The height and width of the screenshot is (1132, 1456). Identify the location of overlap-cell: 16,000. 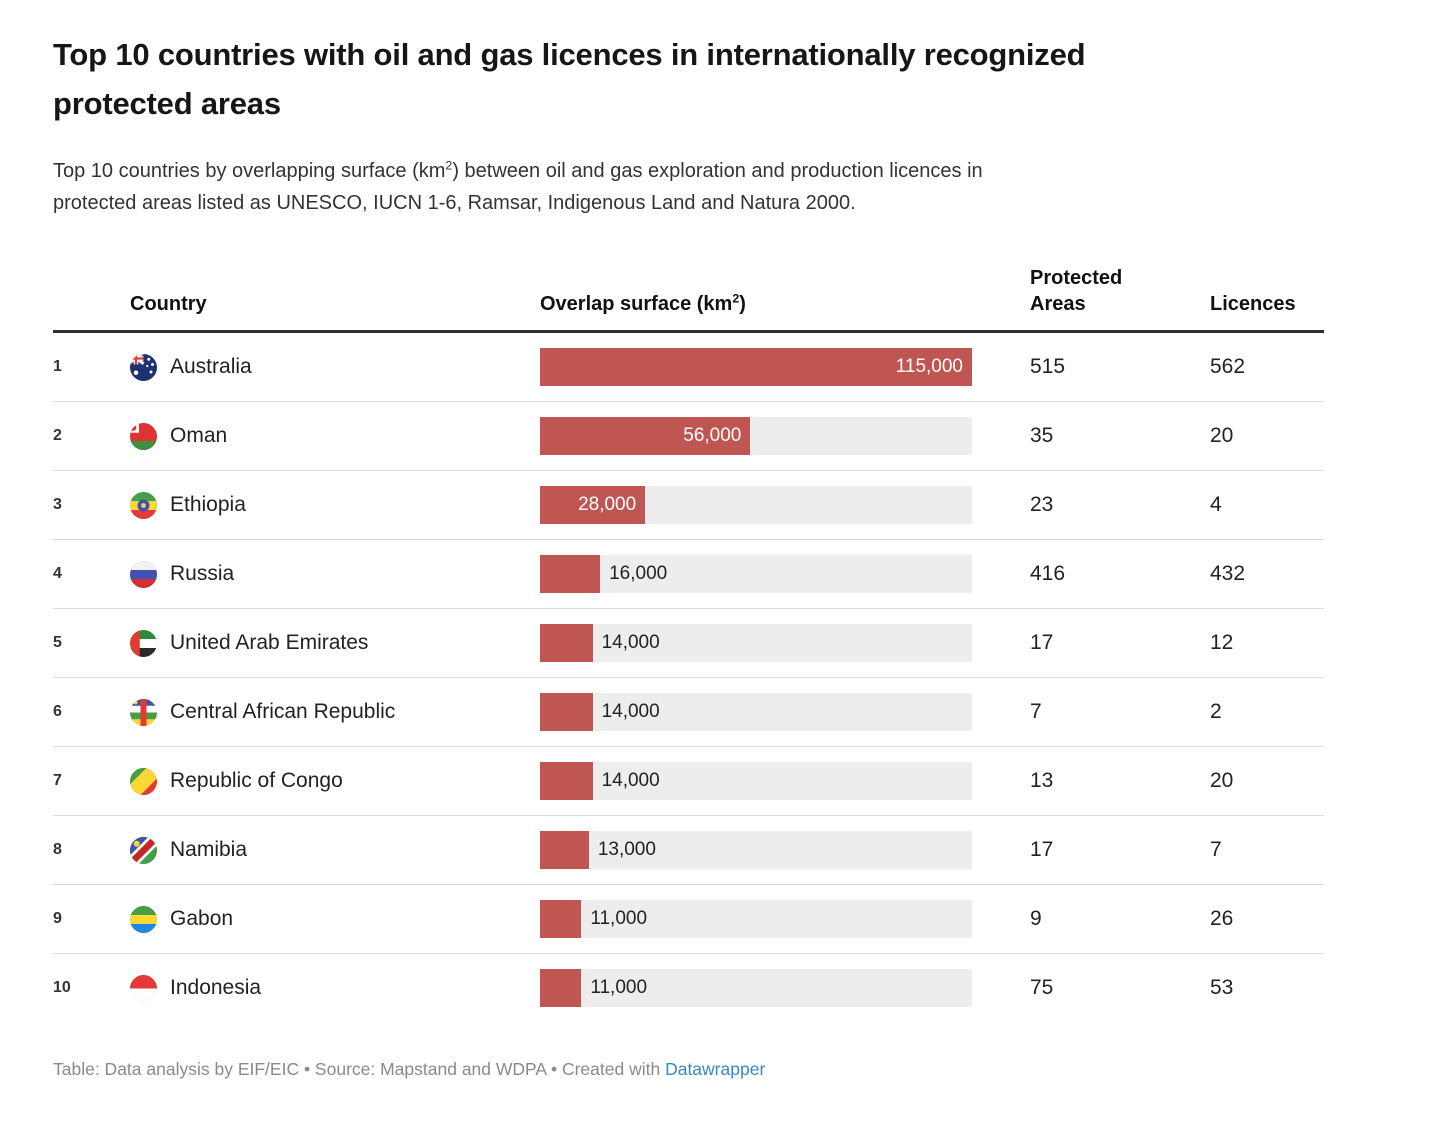
(785, 574).